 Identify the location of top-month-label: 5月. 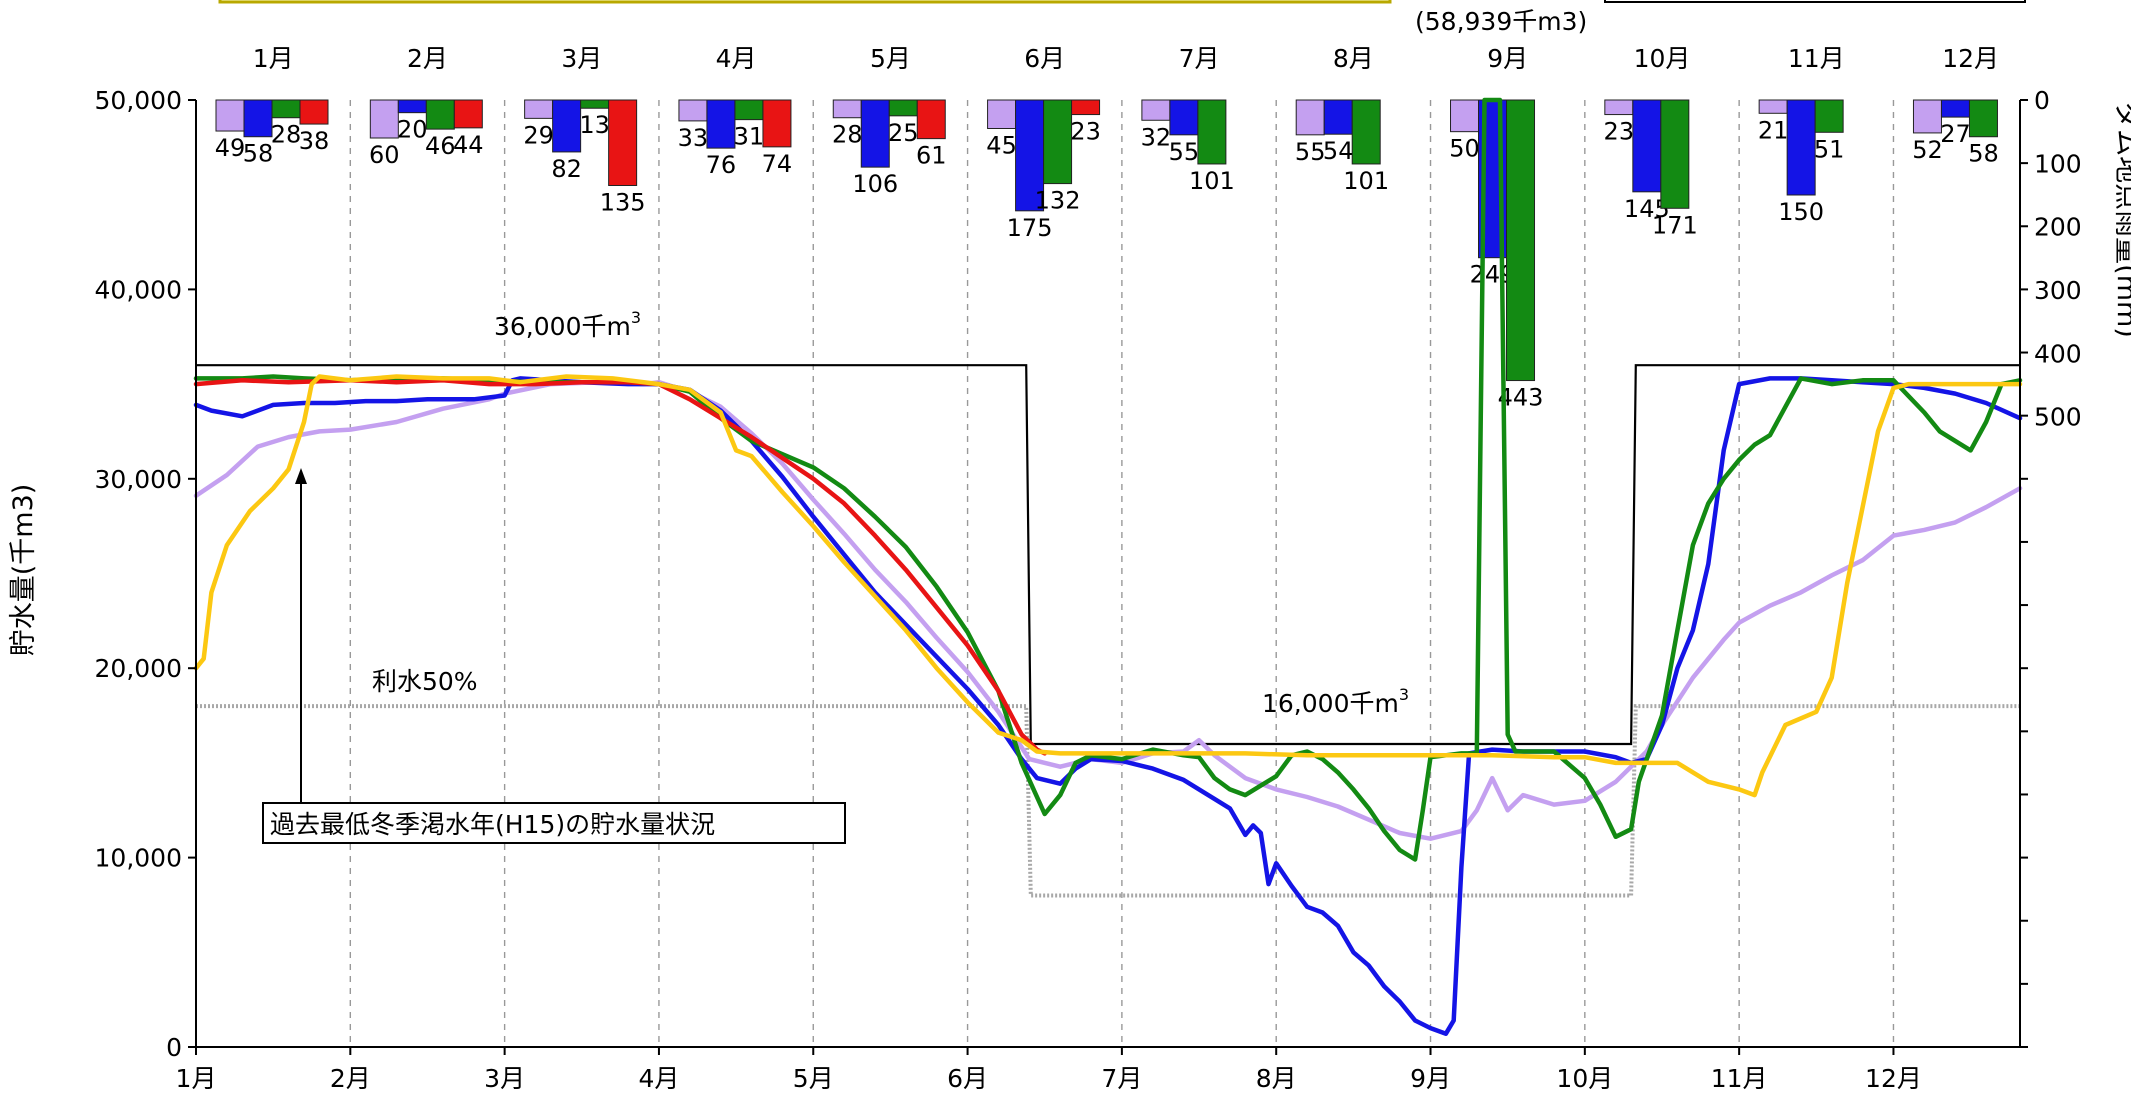
(890, 58).